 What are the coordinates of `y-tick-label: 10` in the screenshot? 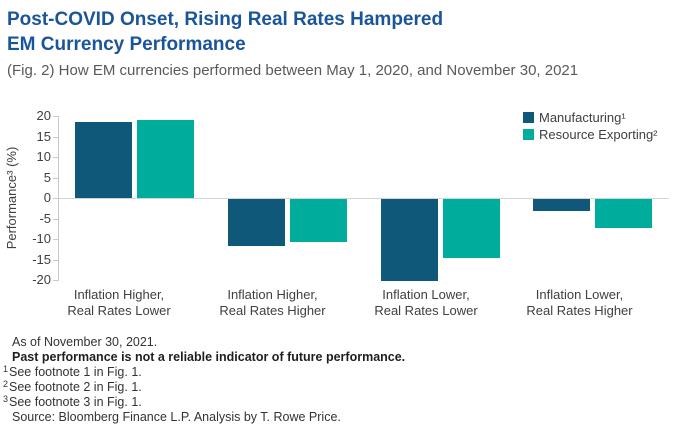 It's located at (43, 156).